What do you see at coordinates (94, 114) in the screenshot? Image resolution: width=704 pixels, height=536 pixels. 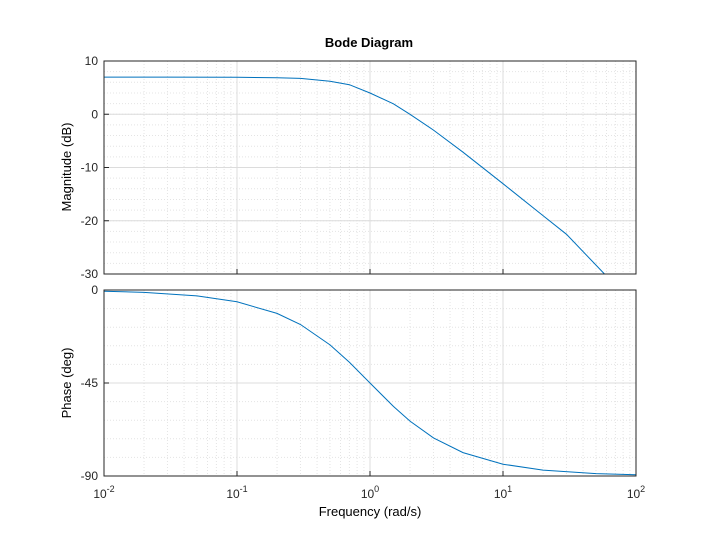 I see `mag-ytick-label: 0` at bounding box center [94, 114].